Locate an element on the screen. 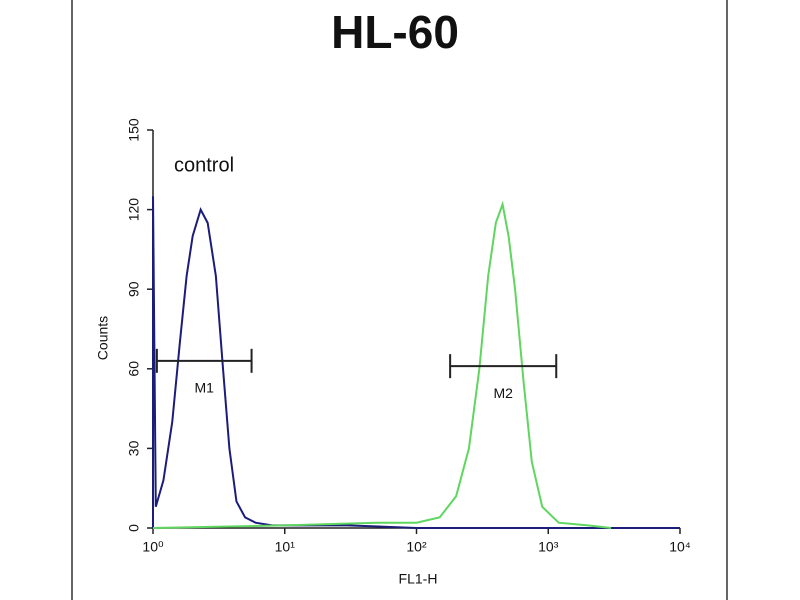 Image resolution: width=800 pixels, height=600 pixels. y-tick-label: 0 is located at coordinates (134, 528).